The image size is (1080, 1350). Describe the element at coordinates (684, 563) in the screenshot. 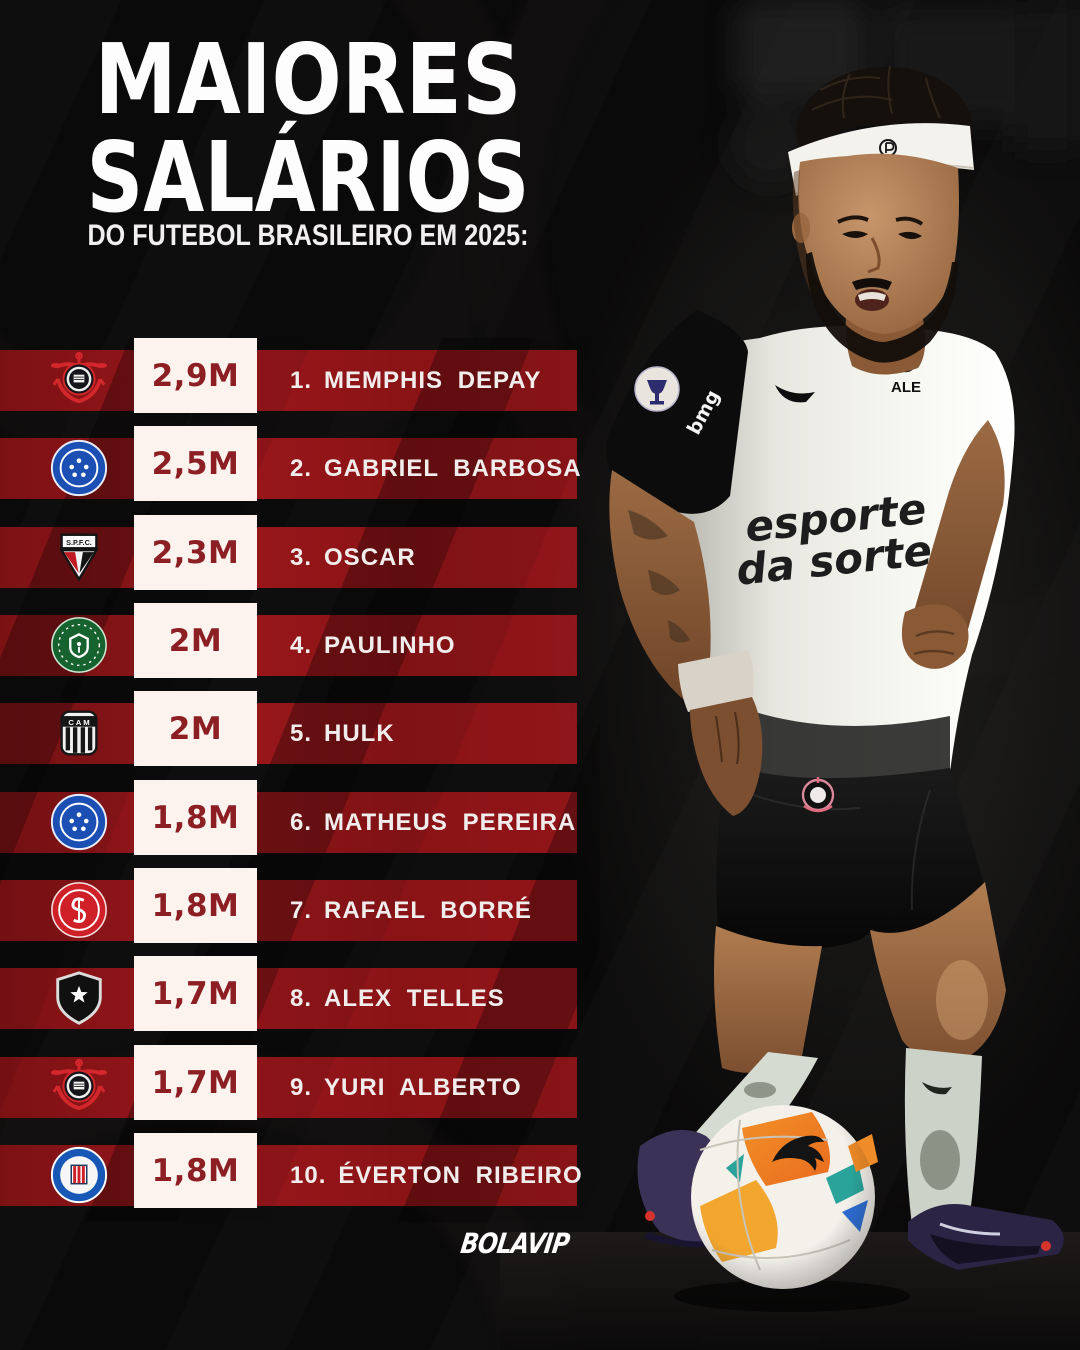

I see `player-left-arm: bmg` at that location.